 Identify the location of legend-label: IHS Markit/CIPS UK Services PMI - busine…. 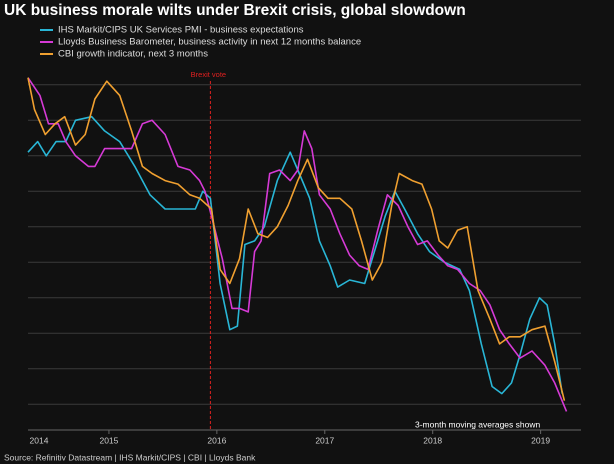
(181, 30).